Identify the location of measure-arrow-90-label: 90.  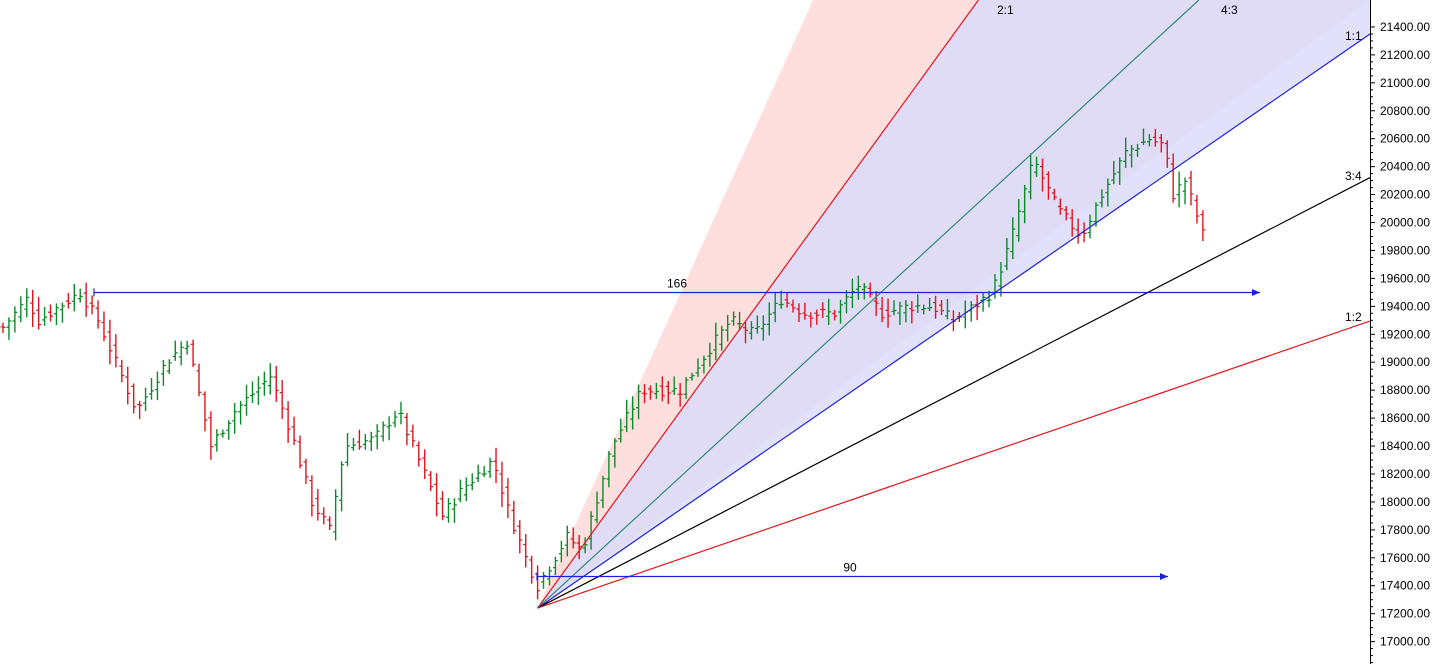
(850, 568).